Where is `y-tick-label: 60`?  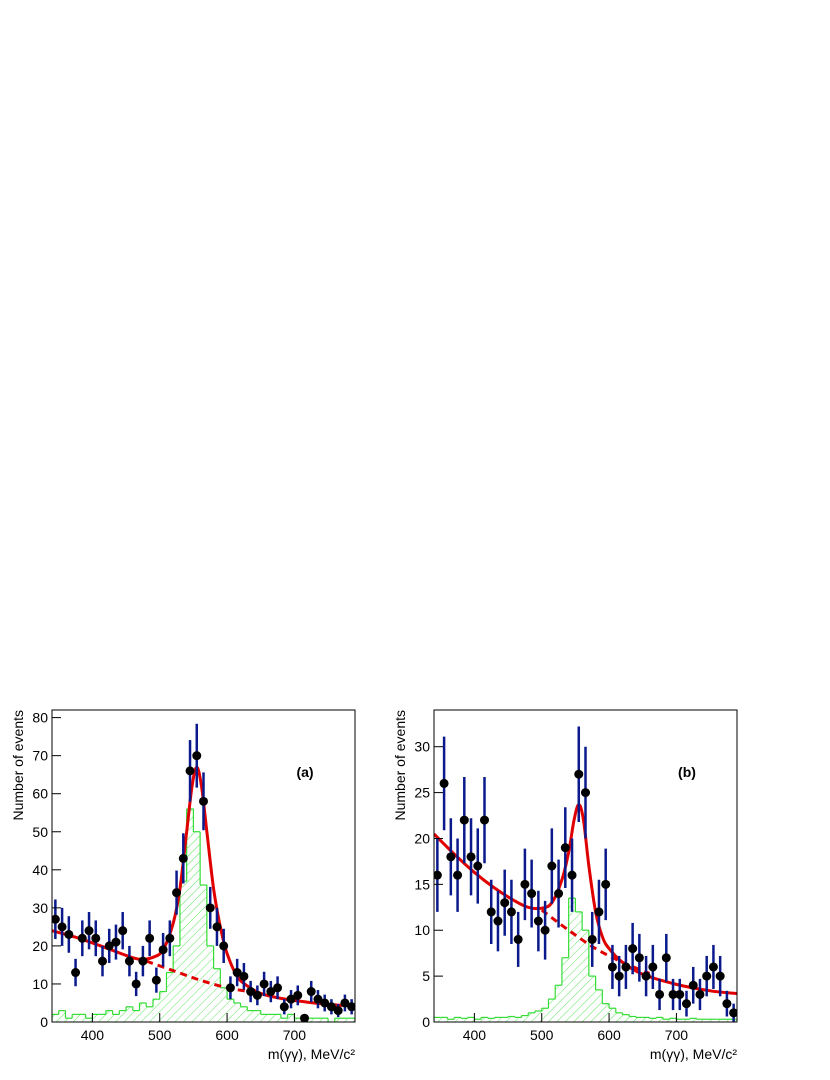 y-tick-label: 60 is located at coordinates (40, 794).